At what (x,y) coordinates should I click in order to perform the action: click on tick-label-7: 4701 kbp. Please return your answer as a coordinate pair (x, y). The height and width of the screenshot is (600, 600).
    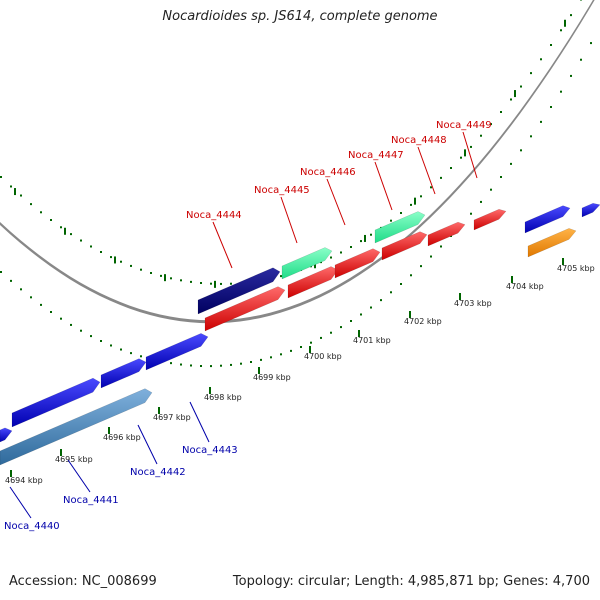
    Looking at the image, I should click on (372, 340).